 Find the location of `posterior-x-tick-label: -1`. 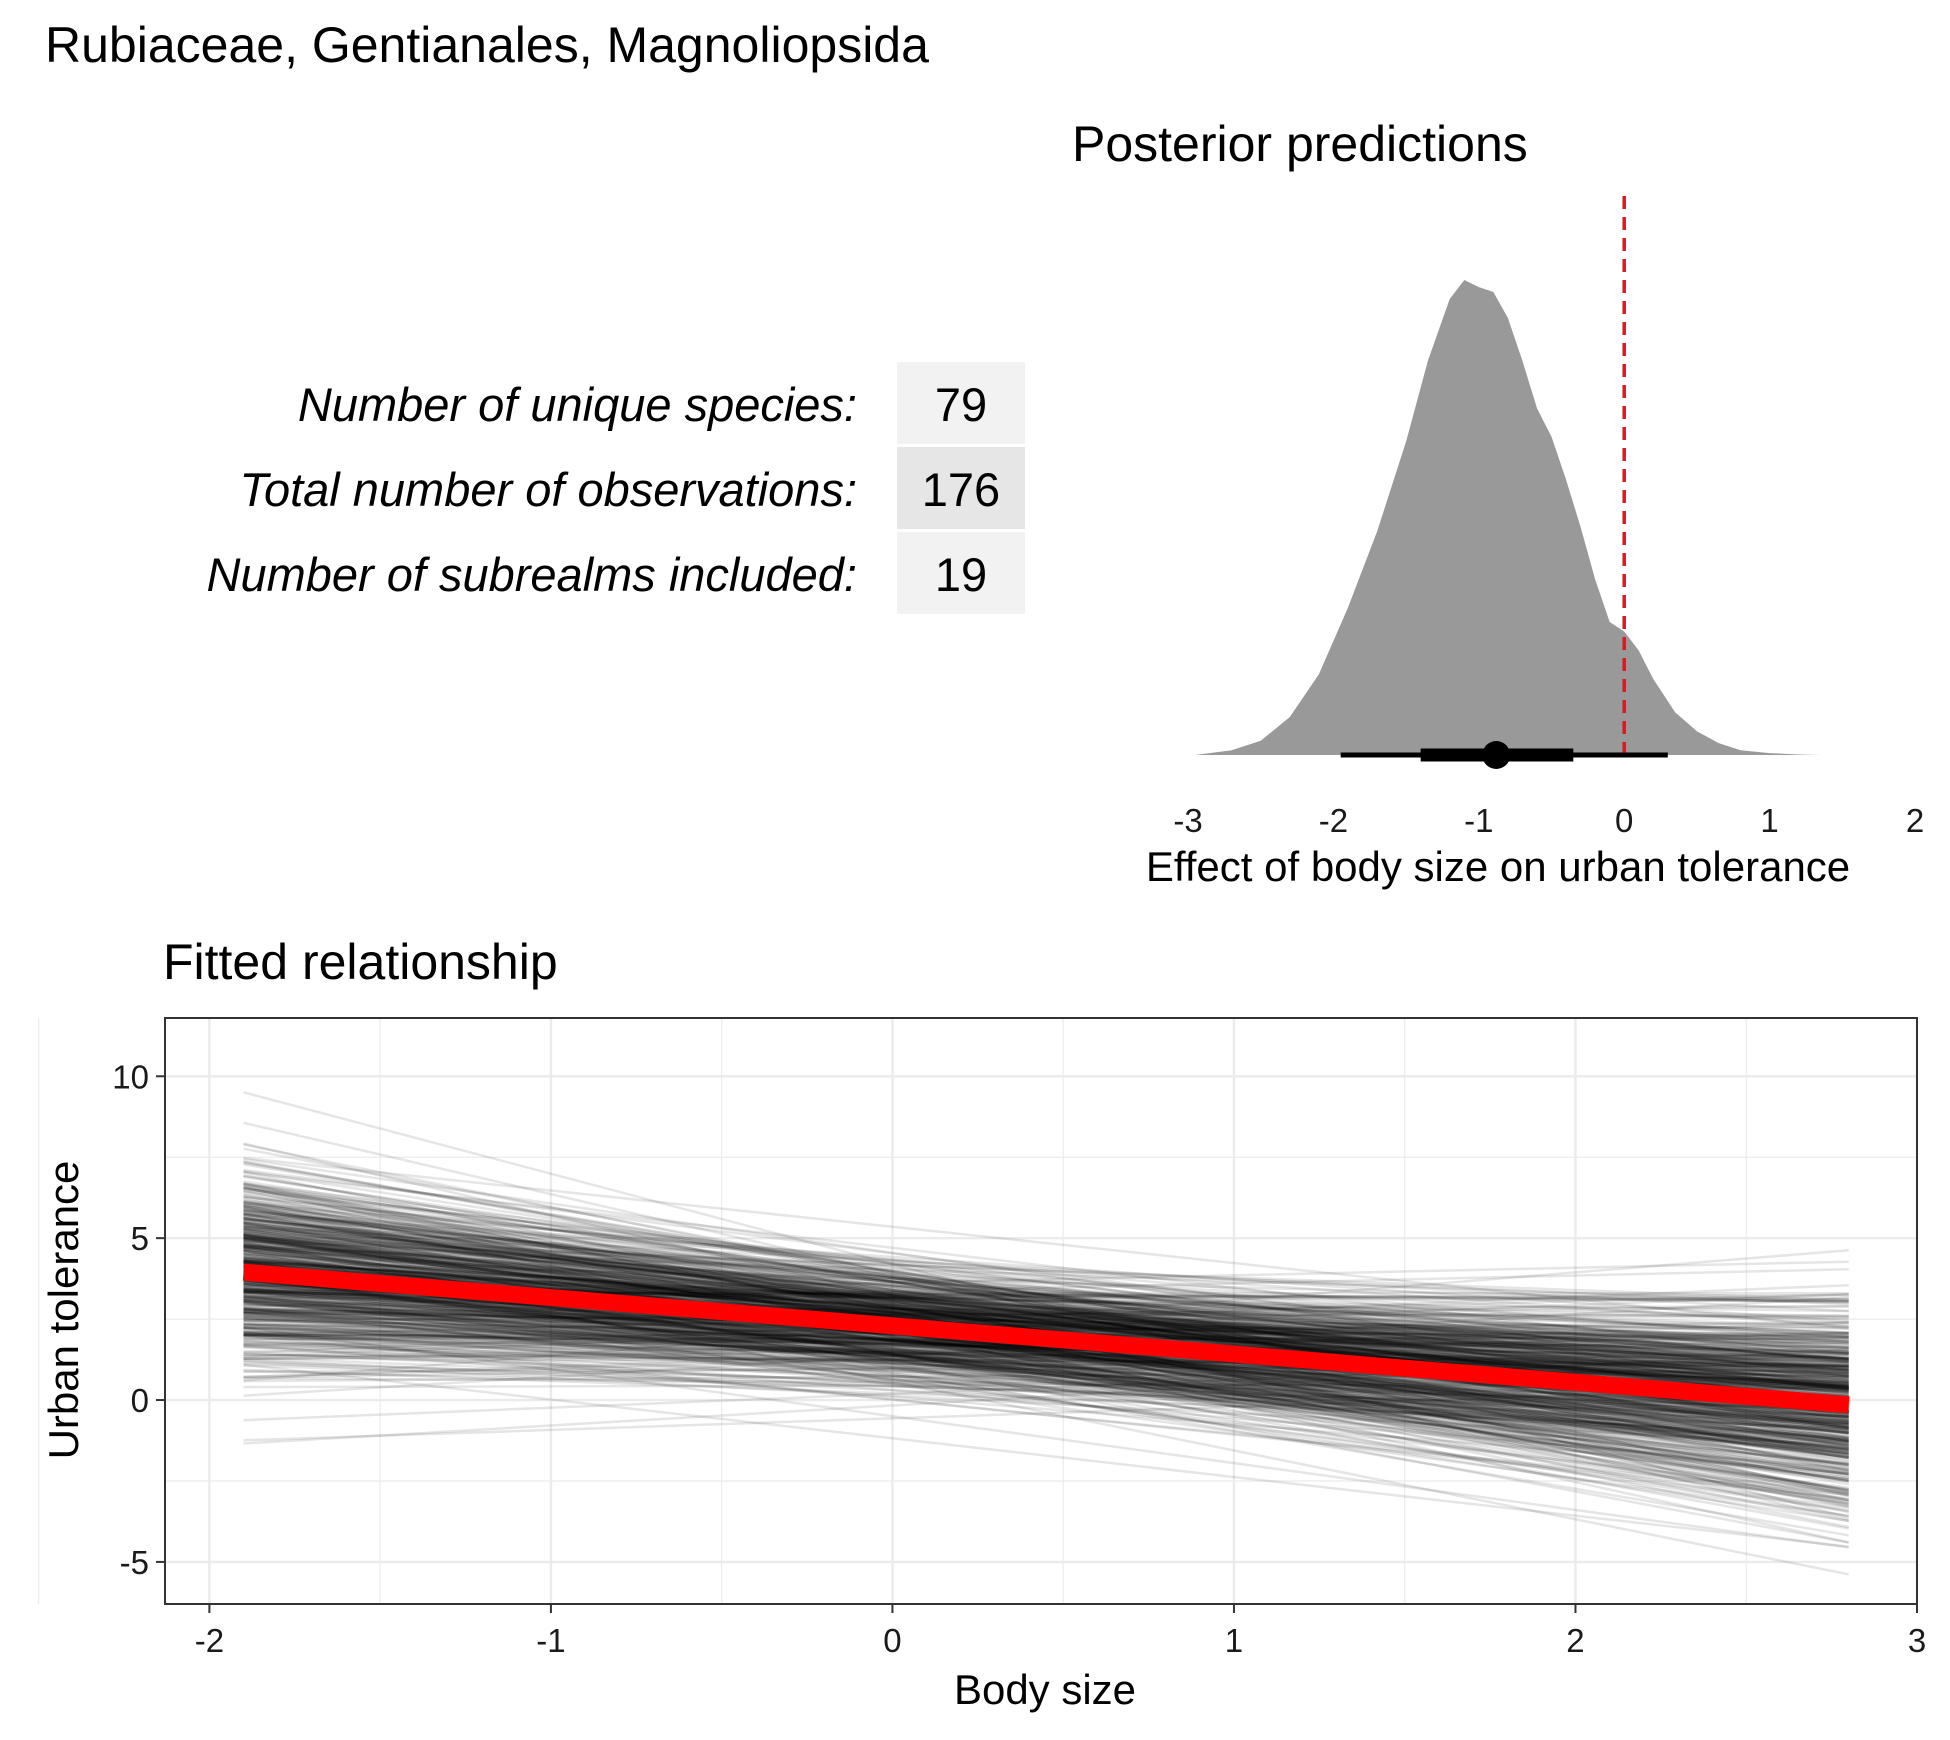

posterior-x-tick-label: -1 is located at coordinates (1478, 820).